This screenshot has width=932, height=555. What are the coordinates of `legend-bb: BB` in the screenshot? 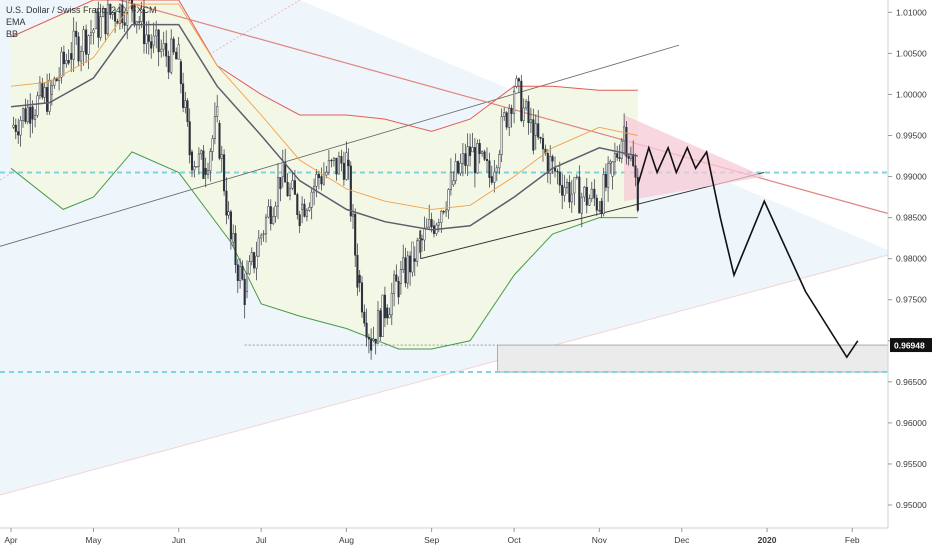 It's located at (12, 34).